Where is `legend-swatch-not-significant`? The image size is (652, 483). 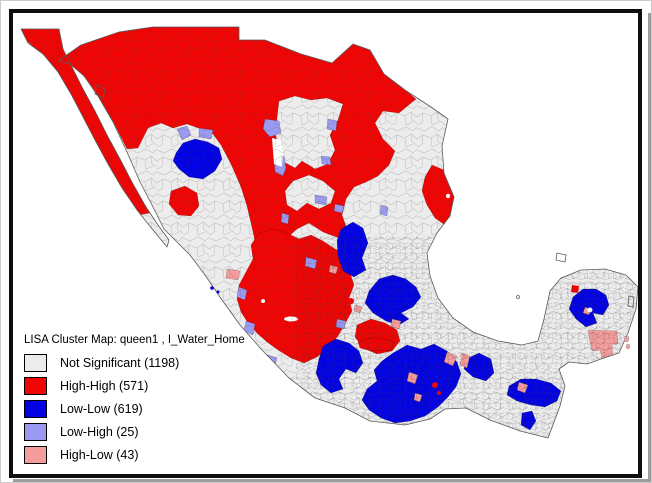
legend-swatch-not-significant is located at coordinates (35, 363).